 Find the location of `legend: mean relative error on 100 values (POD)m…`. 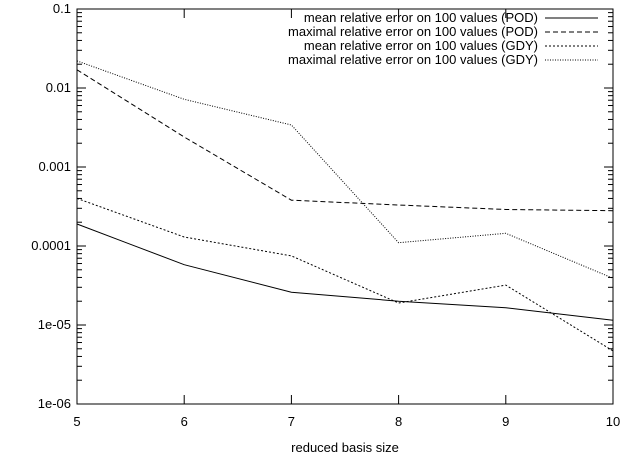

legend: mean relative error on 100 values (POD)m… is located at coordinates (443, 38).